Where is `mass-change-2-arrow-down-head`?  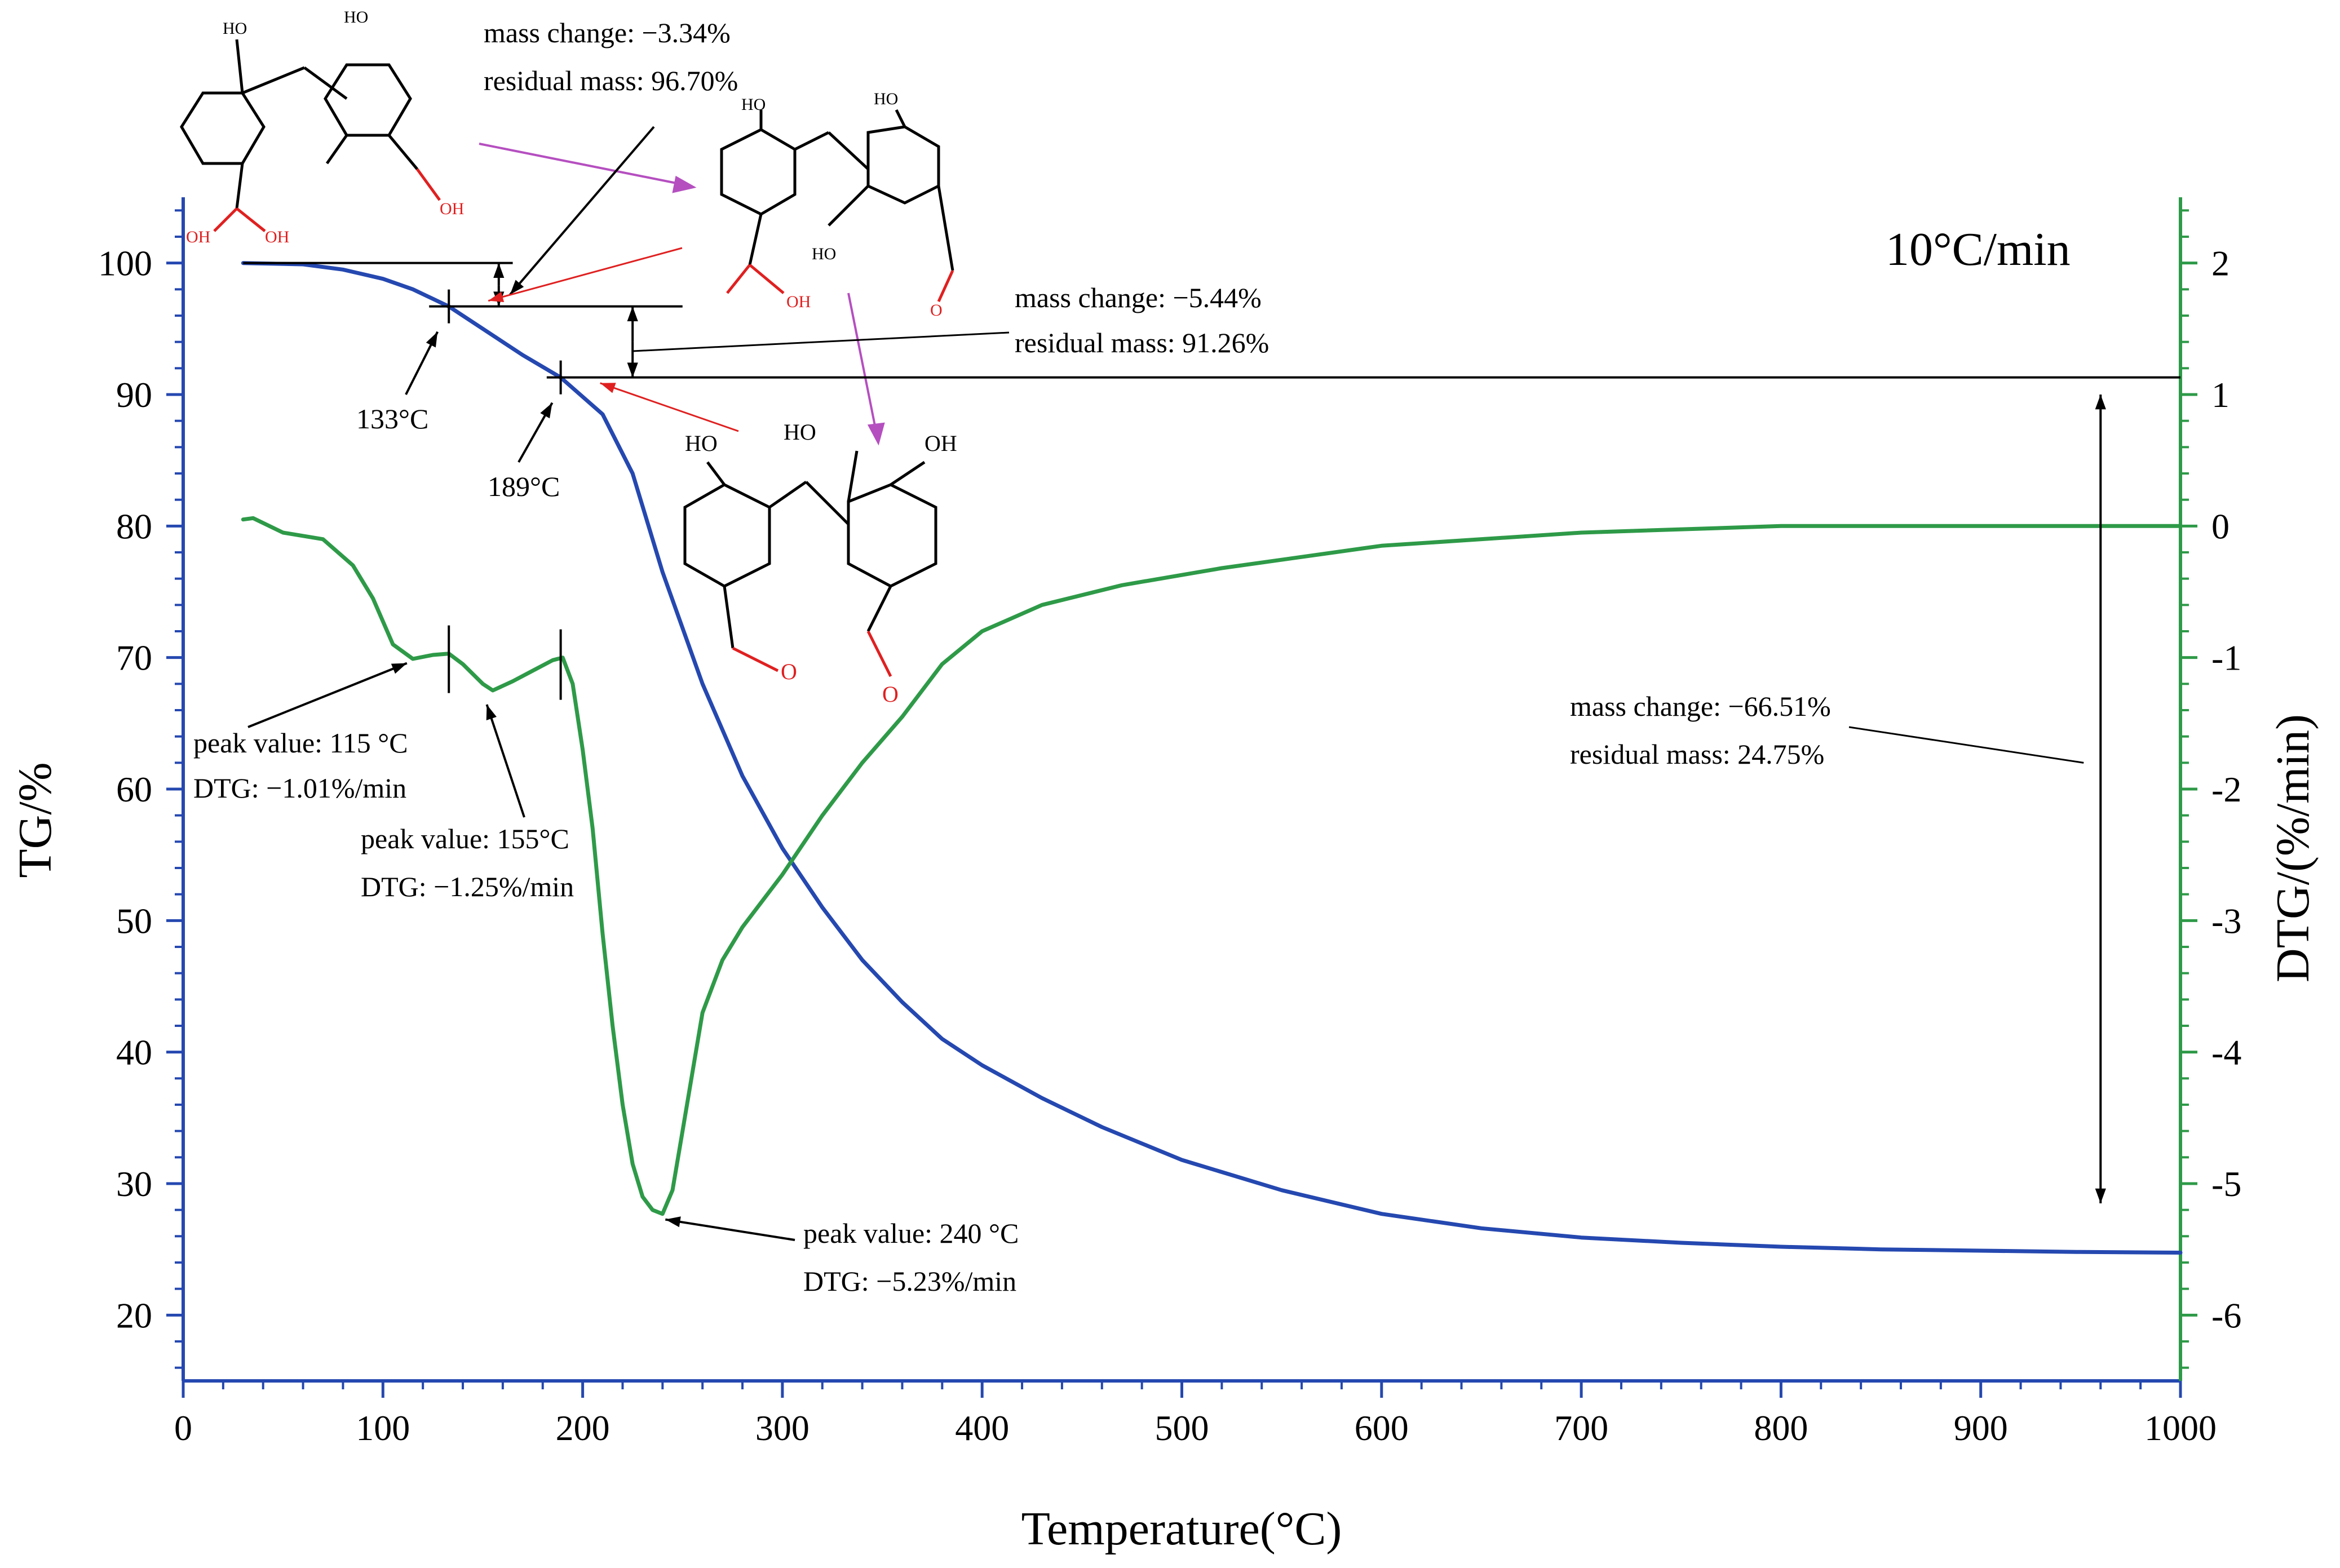
mass-change-2-arrow-down-head is located at coordinates (632, 370).